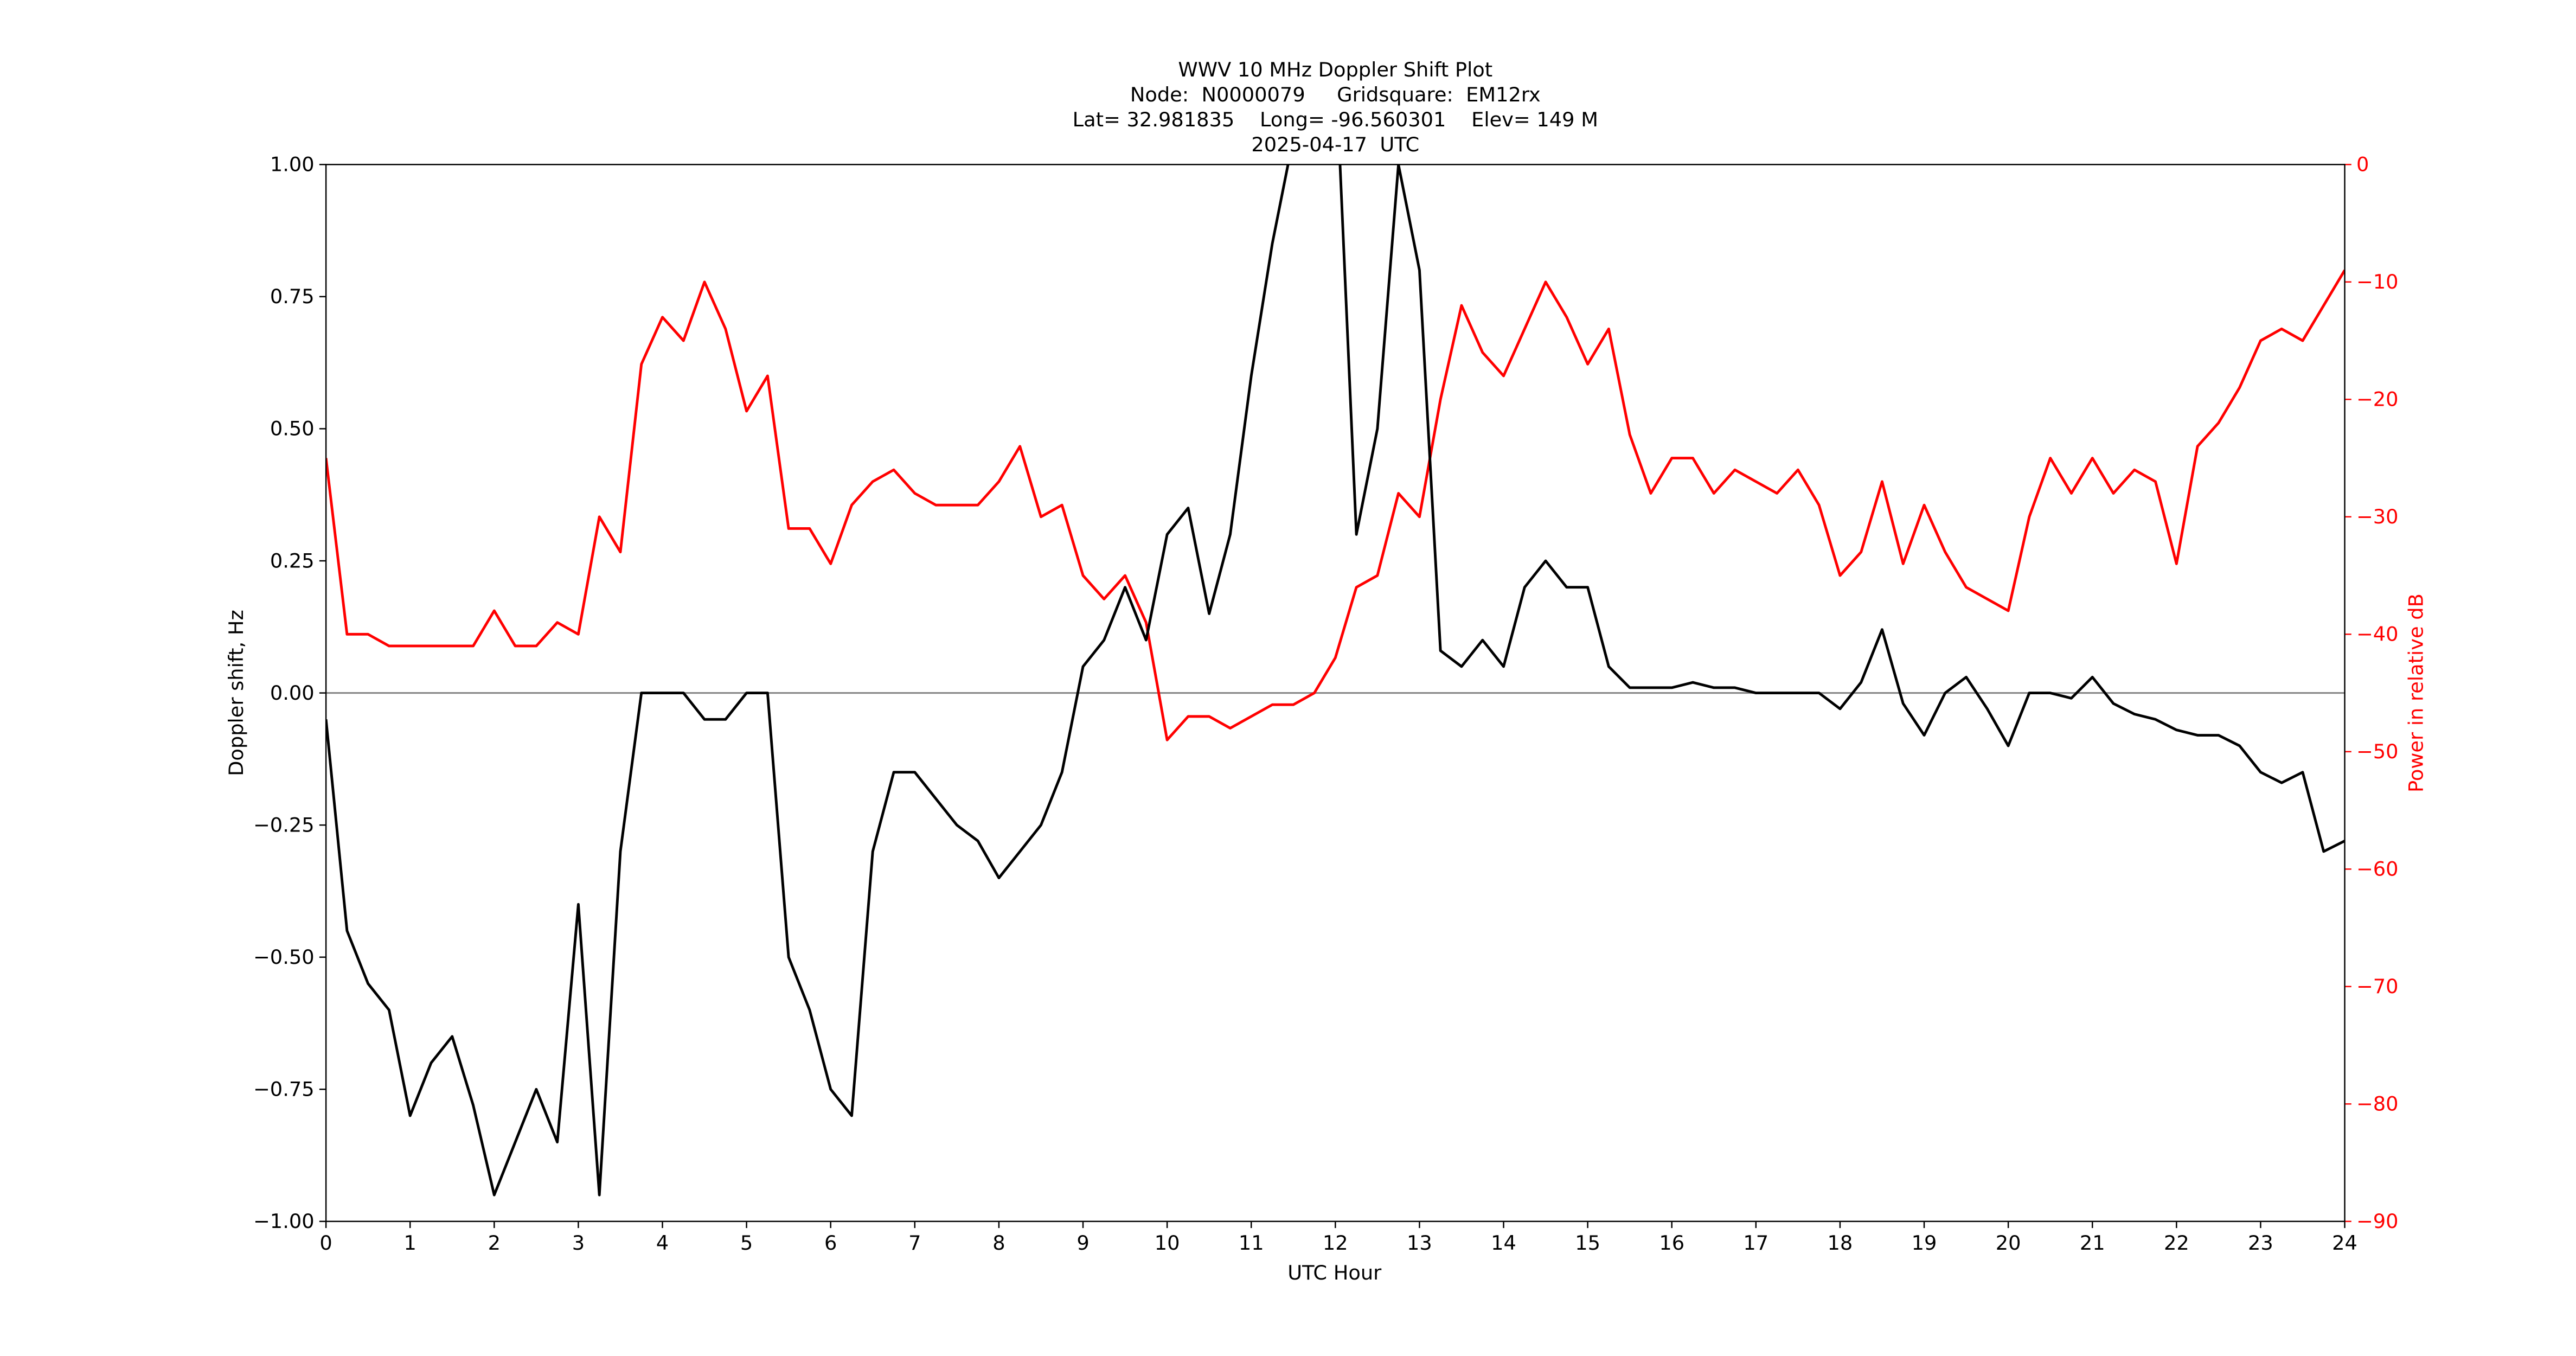  What do you see at coordinates (1587, 1243) in the screenshot?
I see `x-tick-label: 15` at bounding box center [1587, 1243].